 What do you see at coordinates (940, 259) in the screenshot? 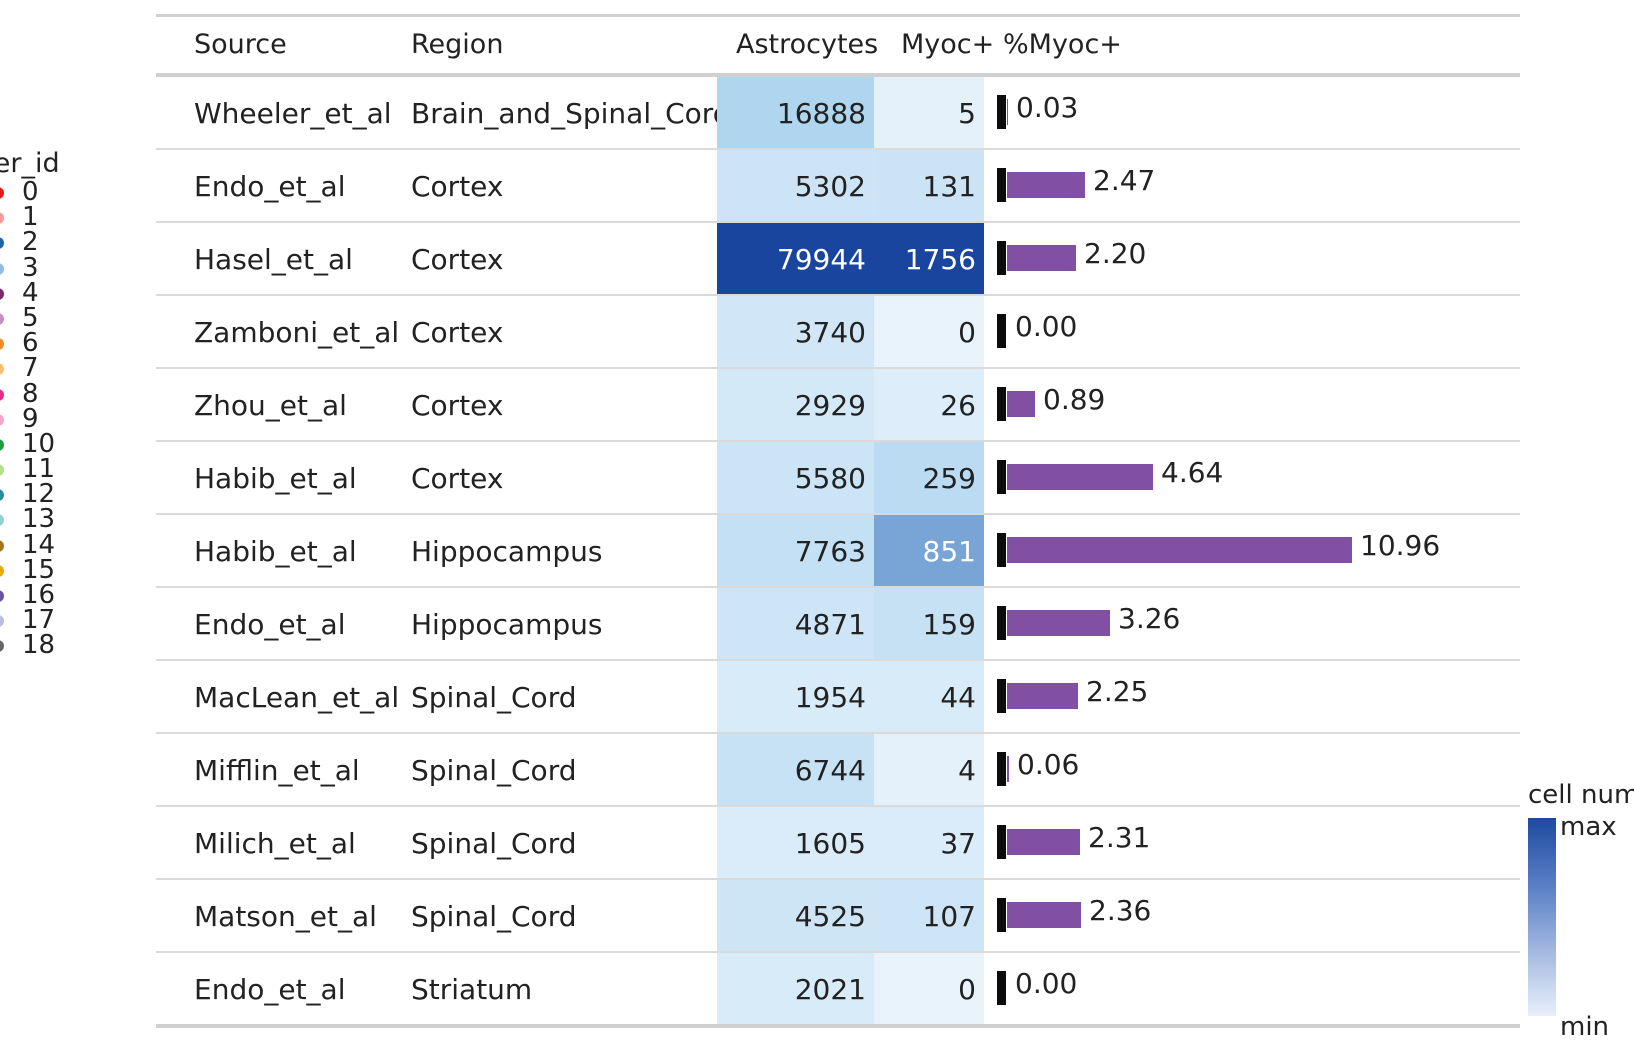
I see `myoc-value: 1756` at bounding box center [940, 259].